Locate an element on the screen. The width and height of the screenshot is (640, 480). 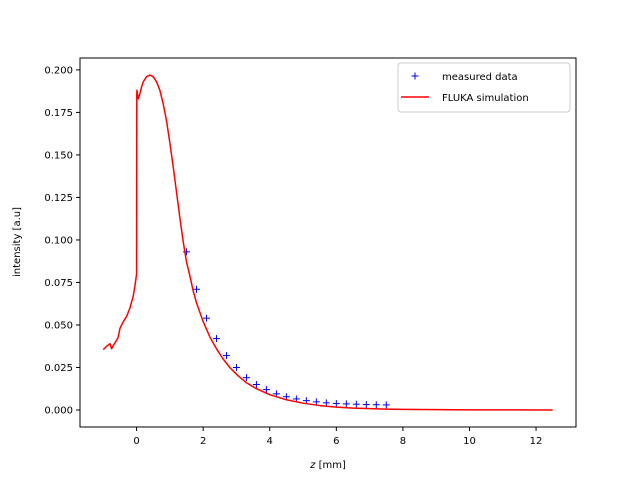
y-axis-label: intensity [a.u] is located at coordinates (17, 242).